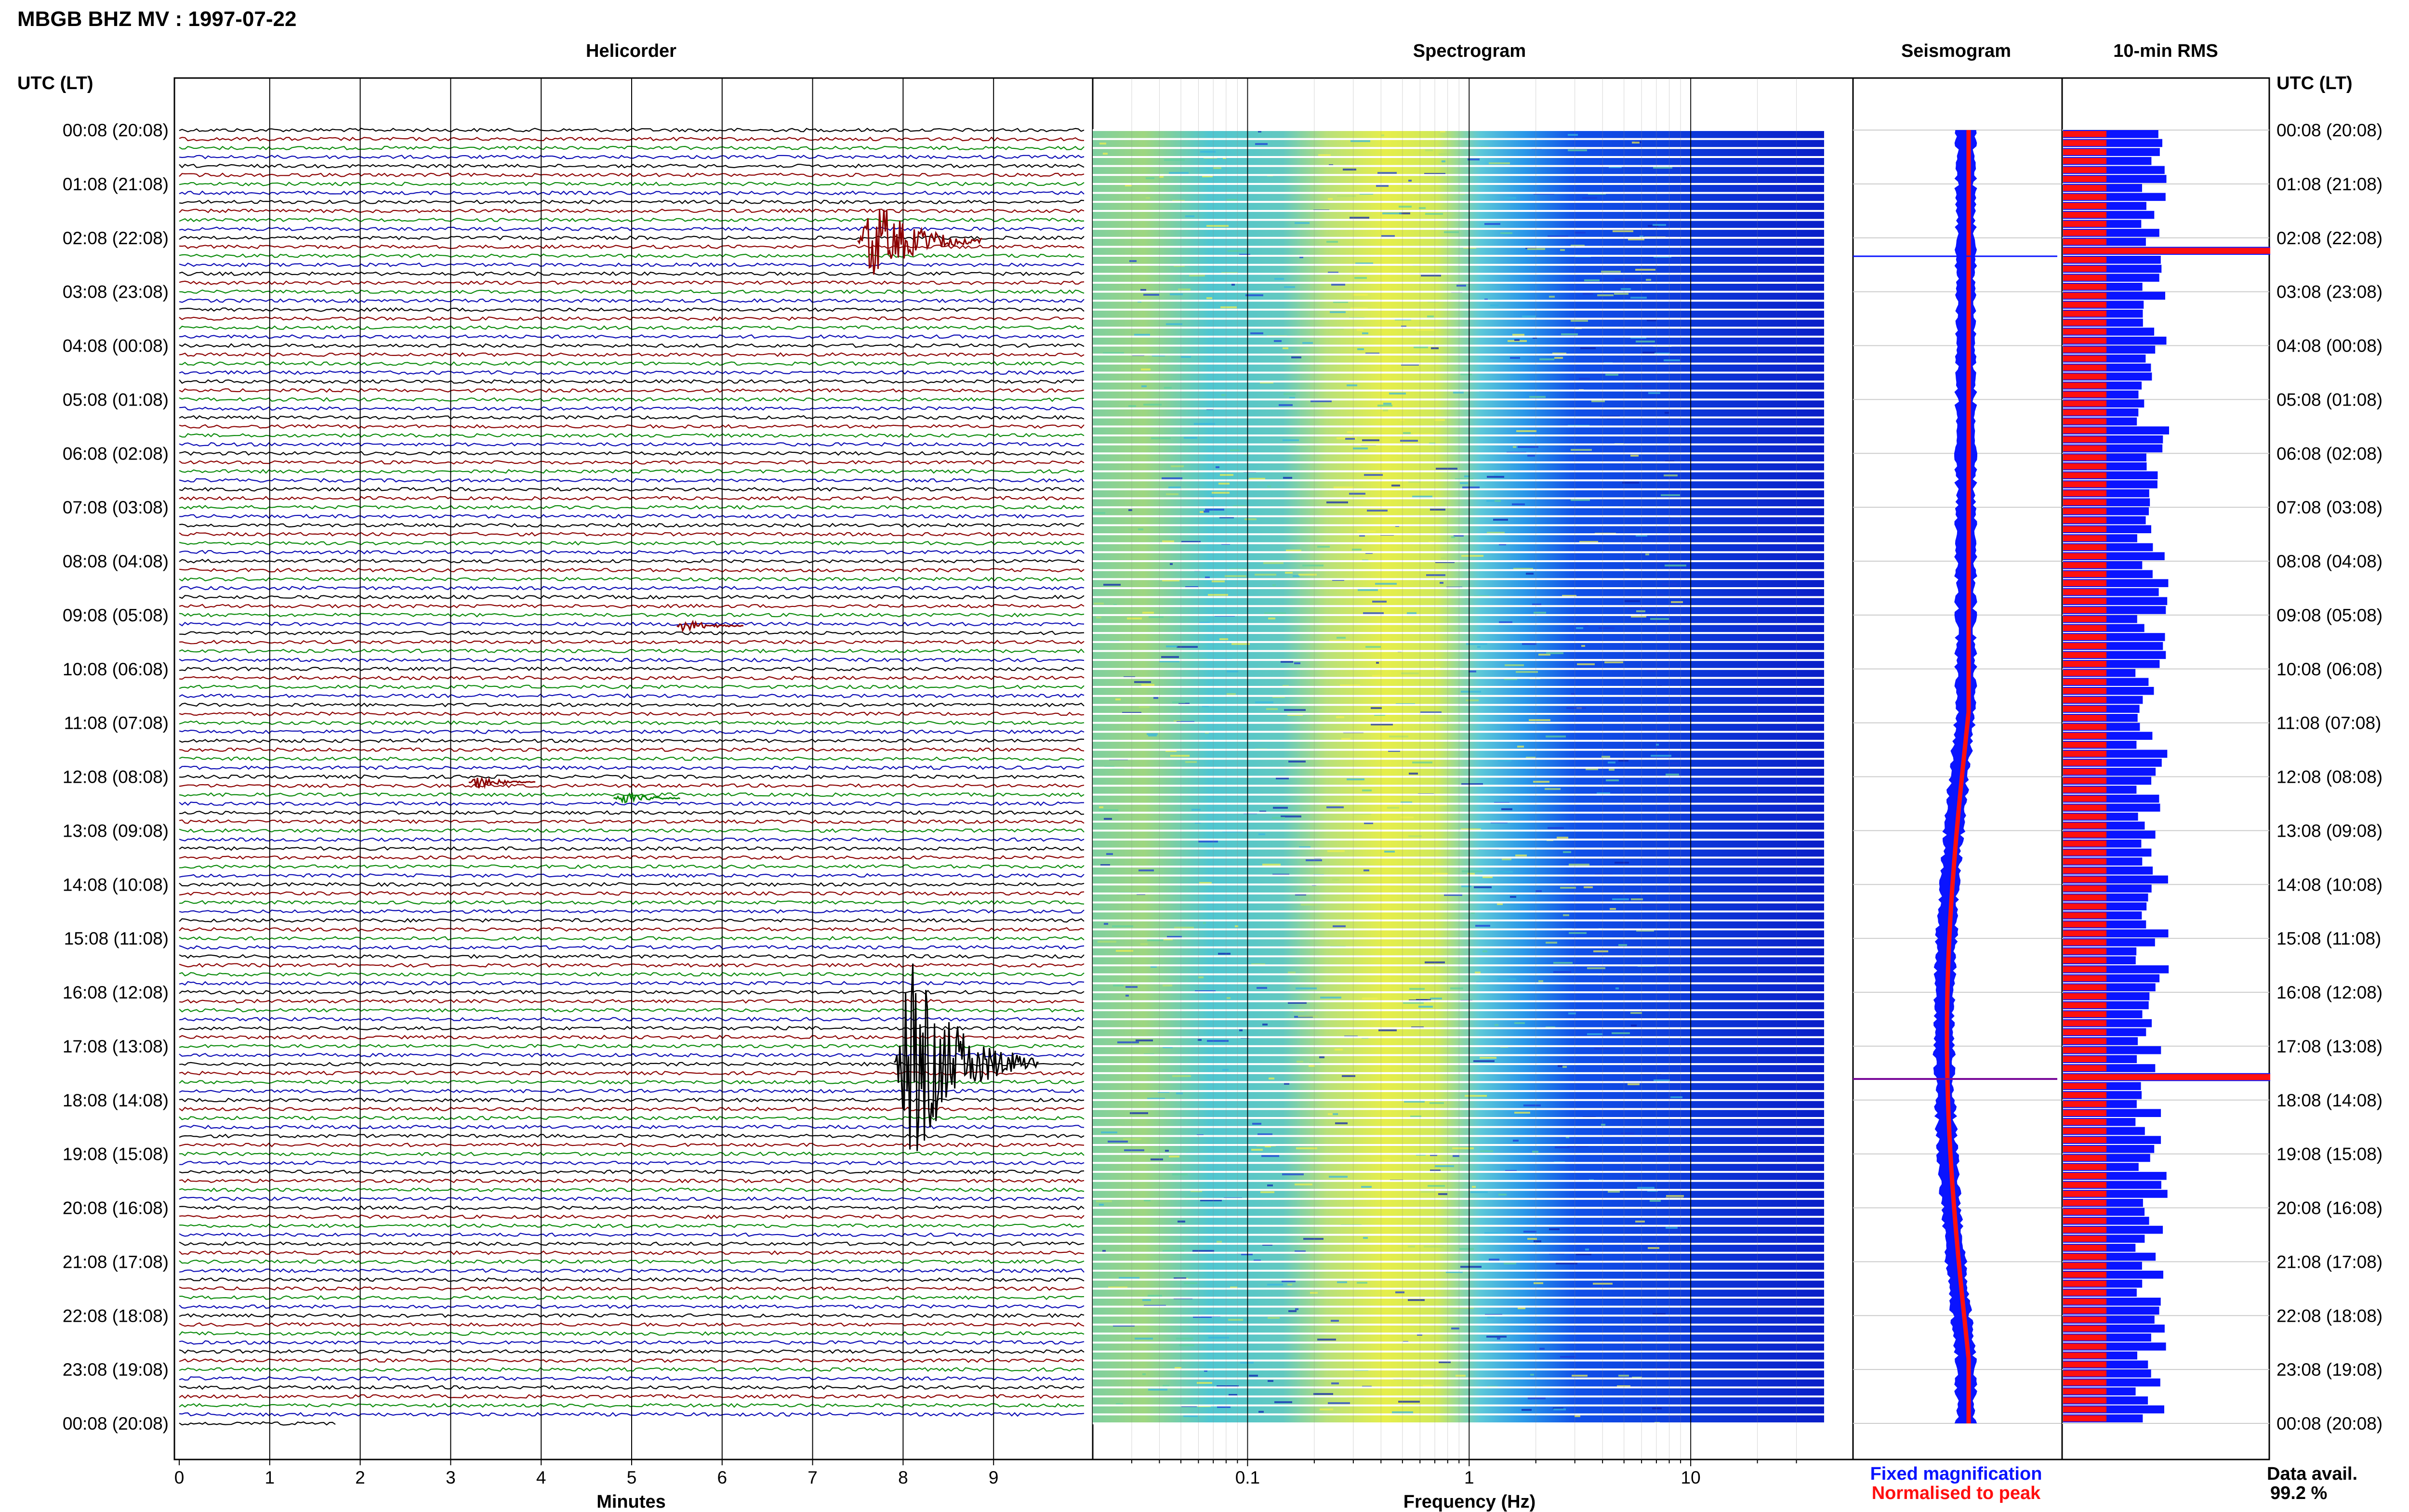 The image size is (2409, 1512). I want to click on legend-normalised-to-peak: Normalised to peak, so click(1957, 1493).